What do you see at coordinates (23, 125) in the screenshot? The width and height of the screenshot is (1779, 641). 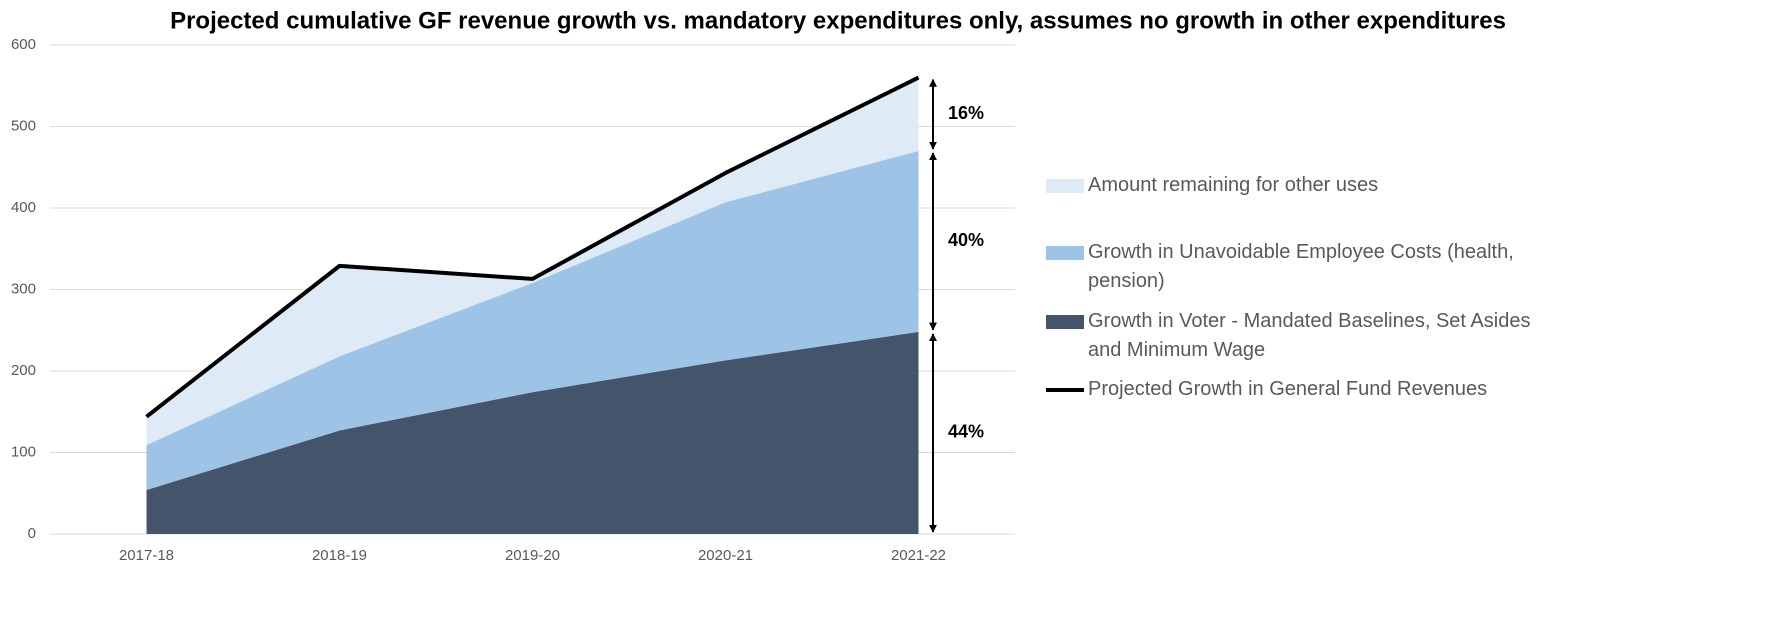 I see `y-tick-label: 500` at bounding box center [23, 125].